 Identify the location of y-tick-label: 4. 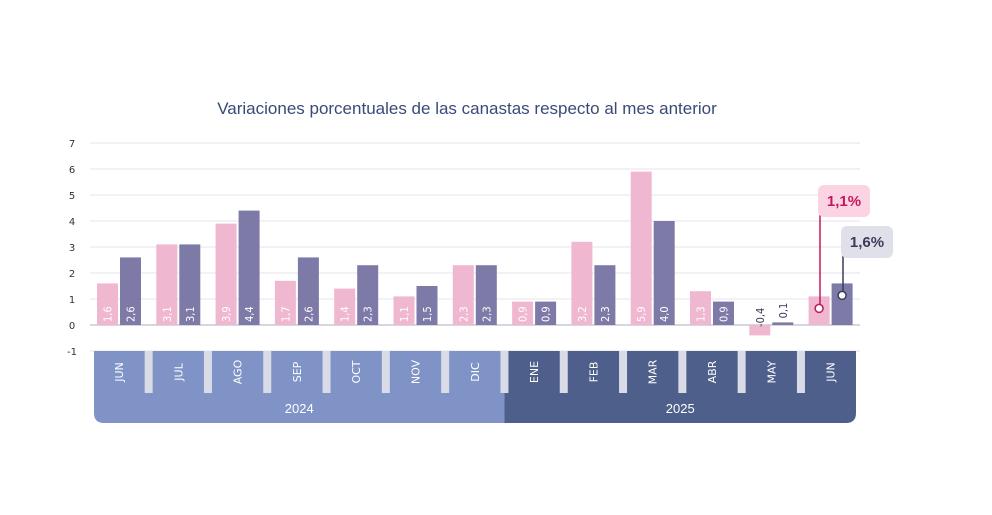
(72, 222).